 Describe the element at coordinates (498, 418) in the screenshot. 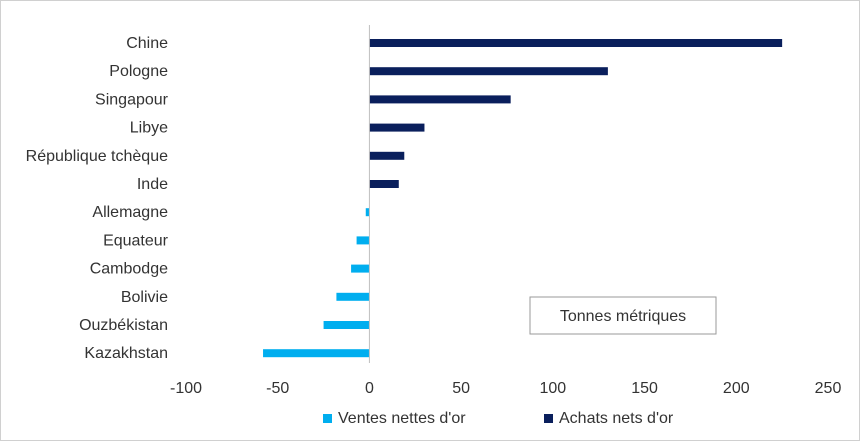

I see `legend: Ventes nettes d'or Achats nets d'or` at that location.